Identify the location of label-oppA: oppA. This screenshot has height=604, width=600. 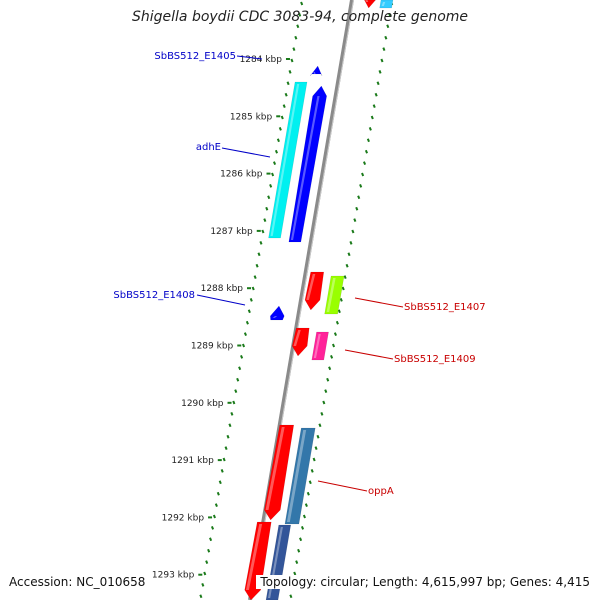
(381, 491).